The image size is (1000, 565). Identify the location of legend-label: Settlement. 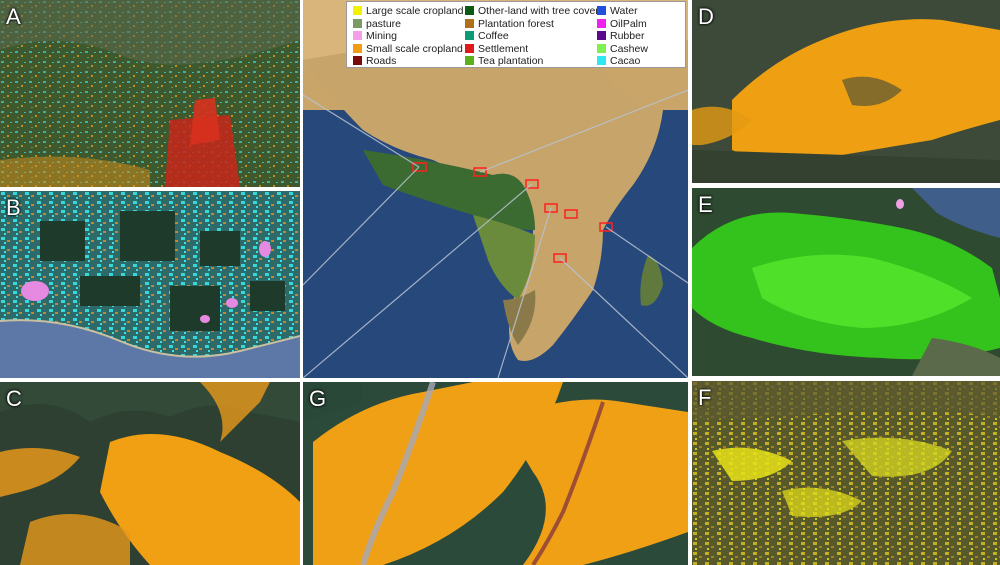
(503, 48).